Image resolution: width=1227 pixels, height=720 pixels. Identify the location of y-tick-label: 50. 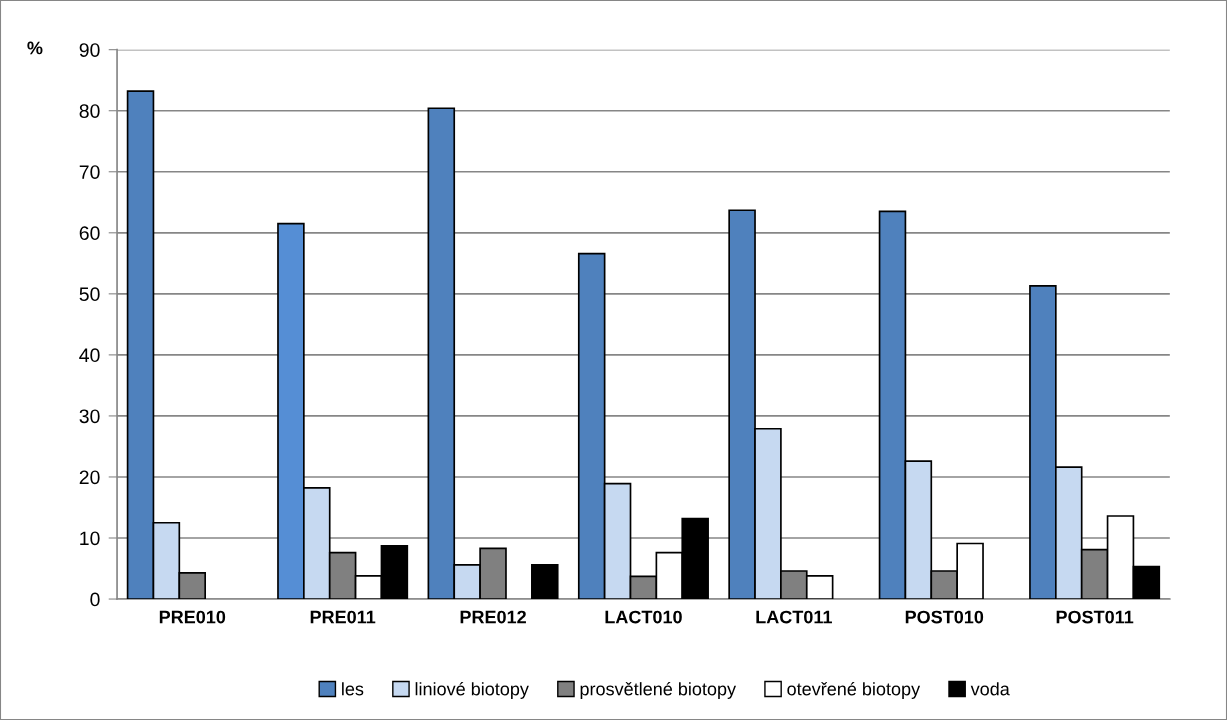
(89, 294).